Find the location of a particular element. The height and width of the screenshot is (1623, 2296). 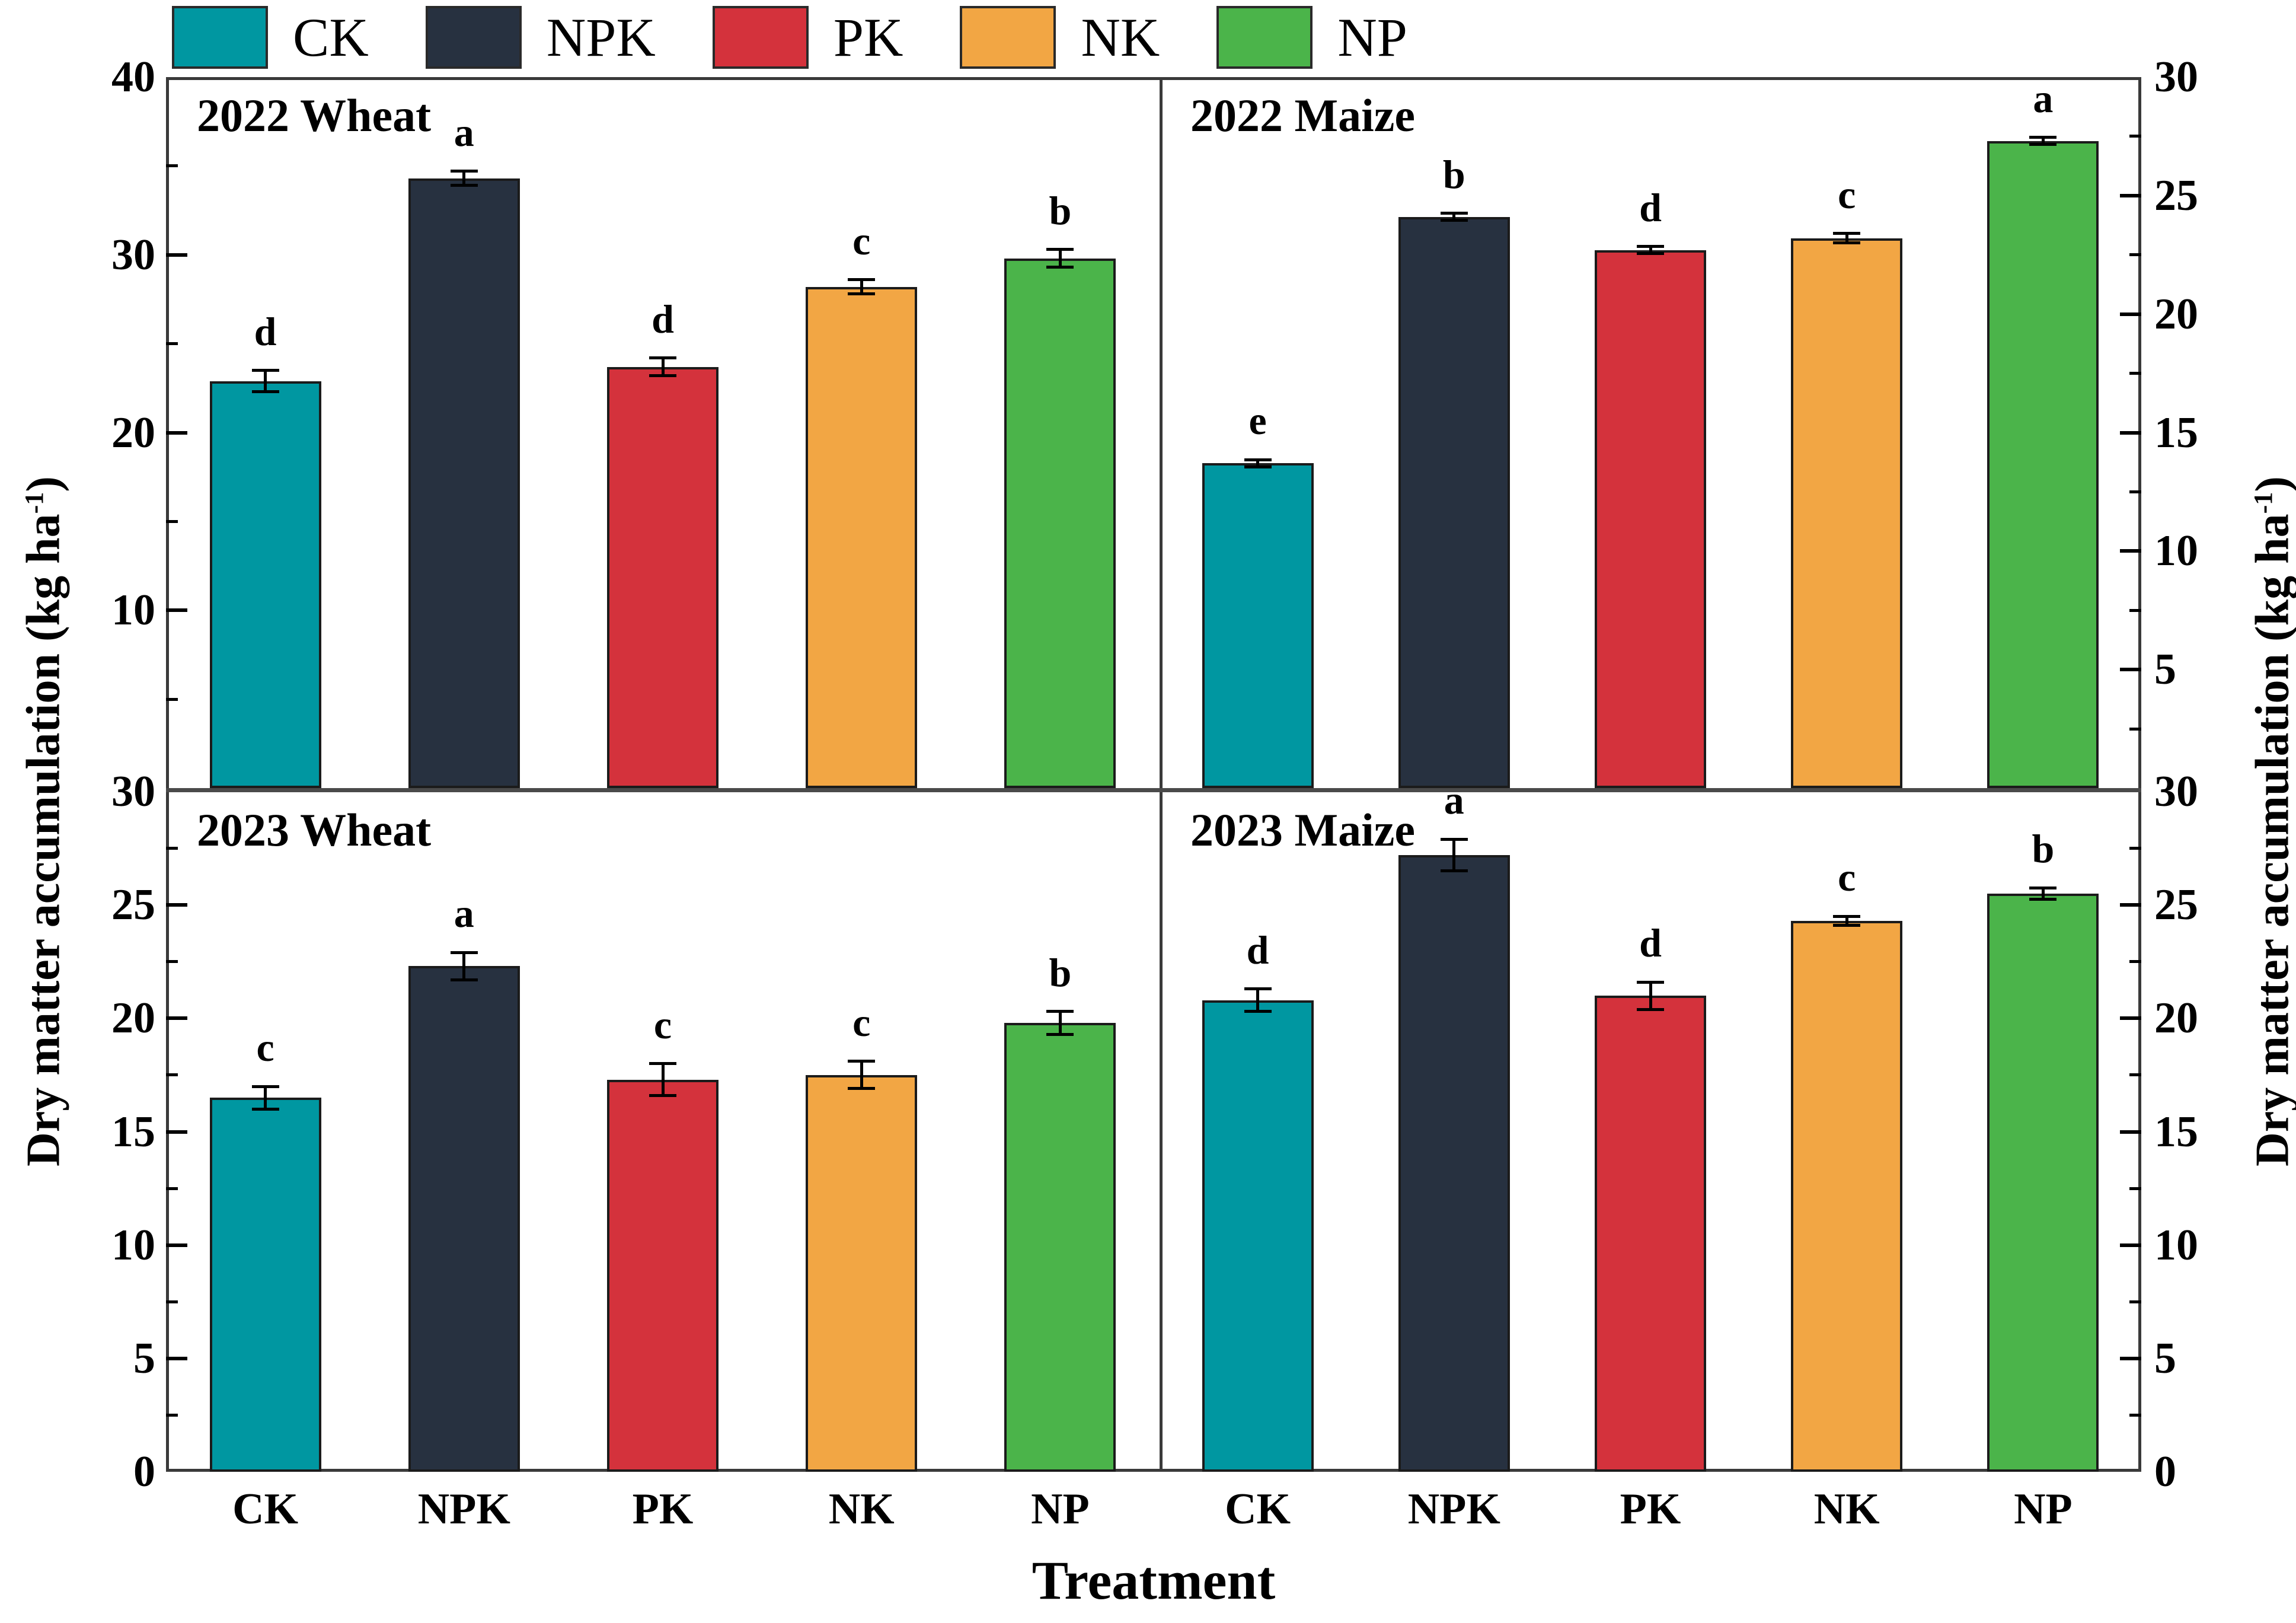

panel-divider-horizontal is located at coordinates (1153, 790).